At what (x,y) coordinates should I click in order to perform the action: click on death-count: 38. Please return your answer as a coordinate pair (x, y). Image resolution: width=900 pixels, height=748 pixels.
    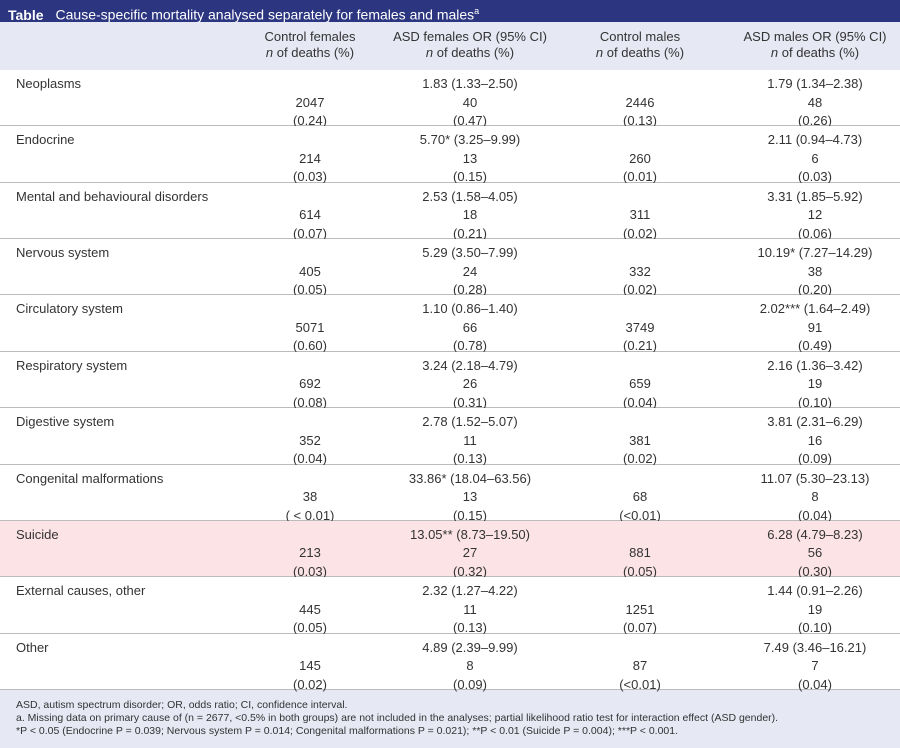
    Looking at the image, I should click on (310, 497).